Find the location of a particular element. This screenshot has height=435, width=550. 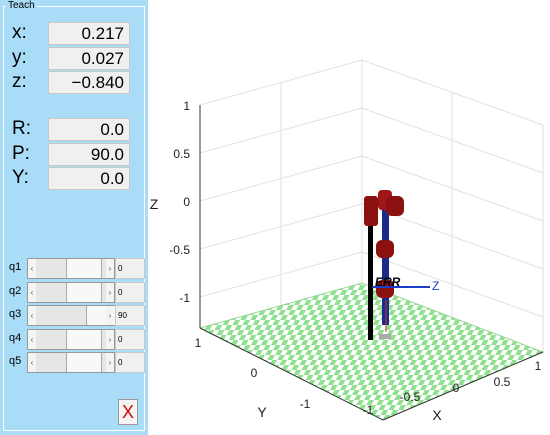

field-label: Y: is located at coordinates (20, 177).